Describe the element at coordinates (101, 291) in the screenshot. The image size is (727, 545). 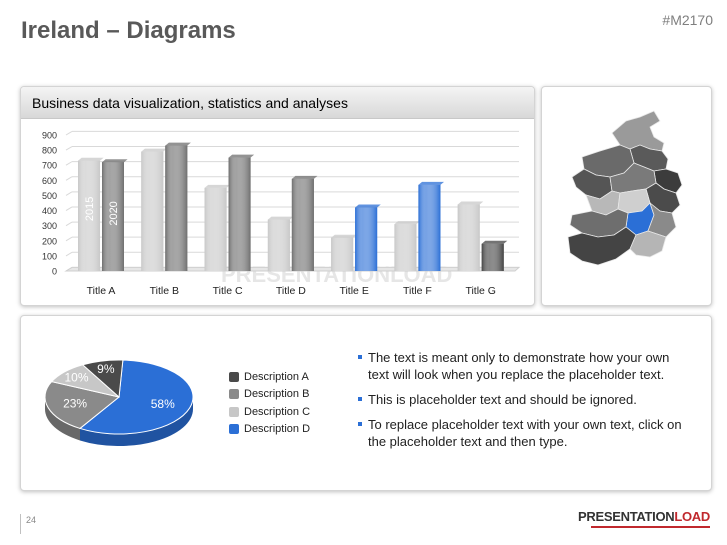
I see `x-tick-label: Title A` at that location.